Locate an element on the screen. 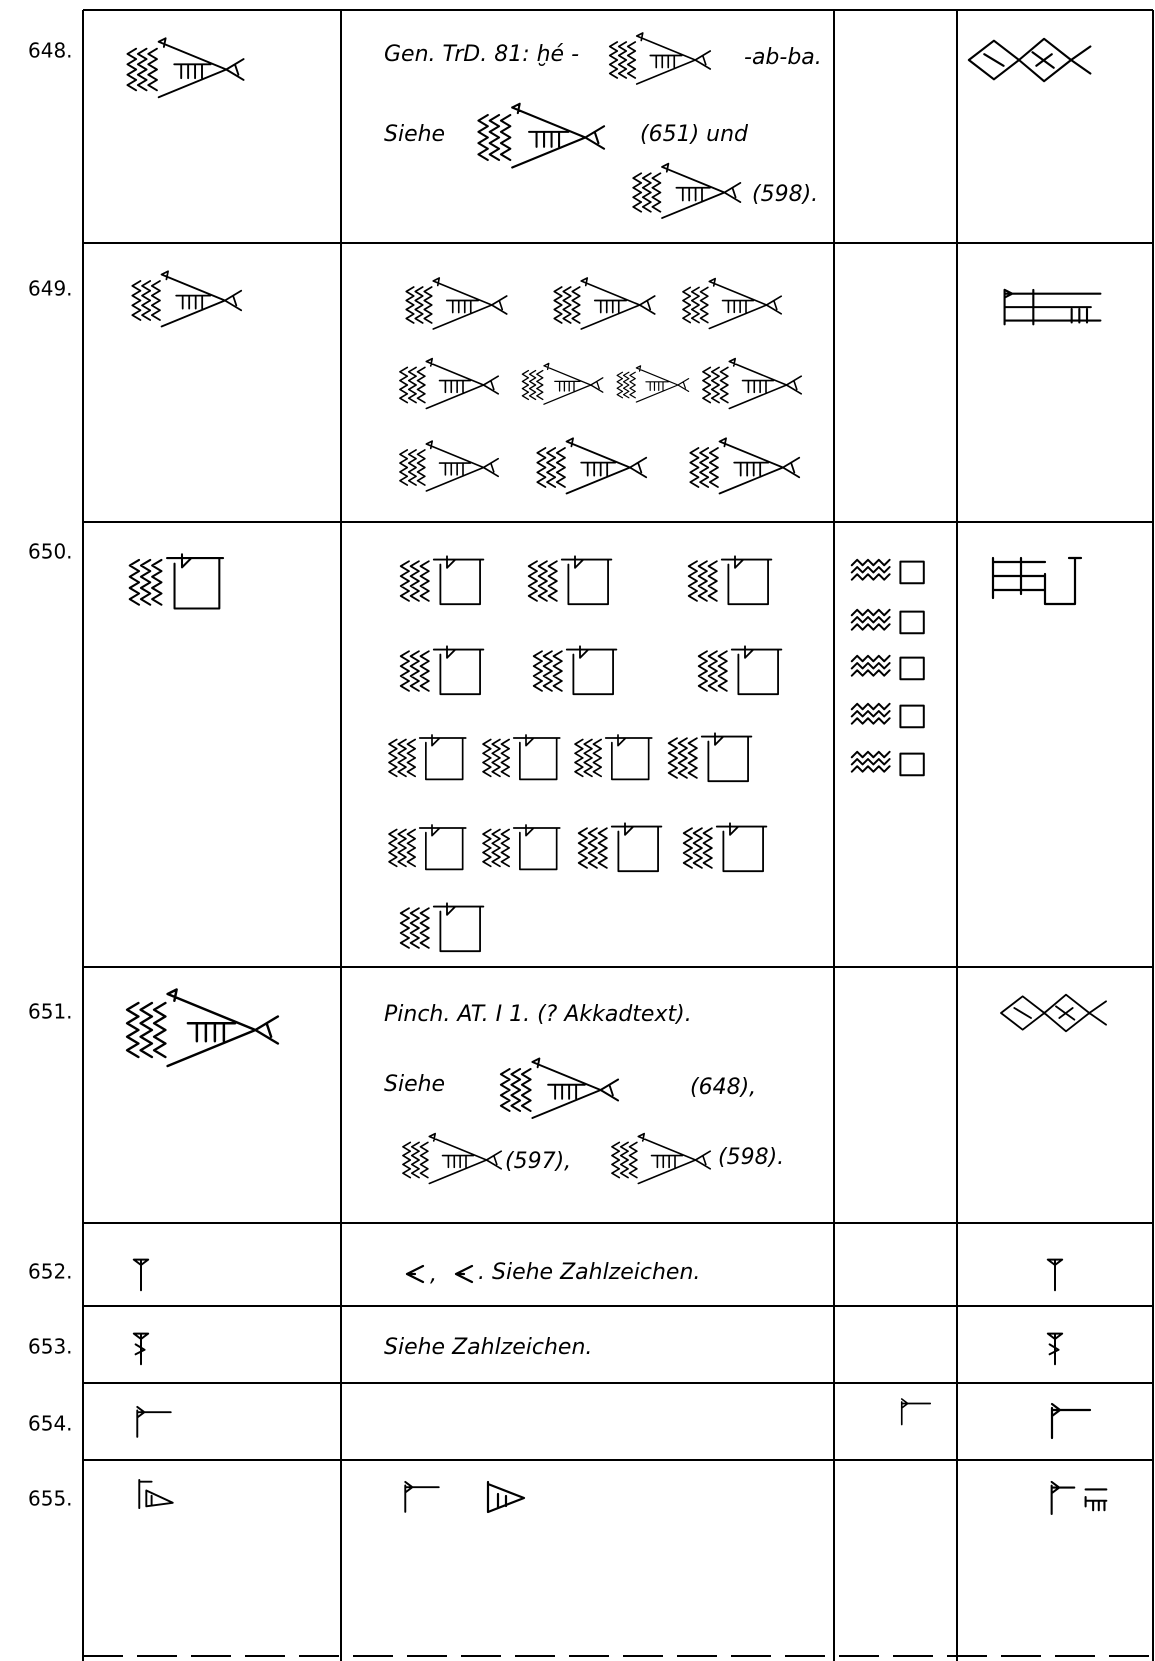  reference-text: , is located at coordinates (433, 1274).